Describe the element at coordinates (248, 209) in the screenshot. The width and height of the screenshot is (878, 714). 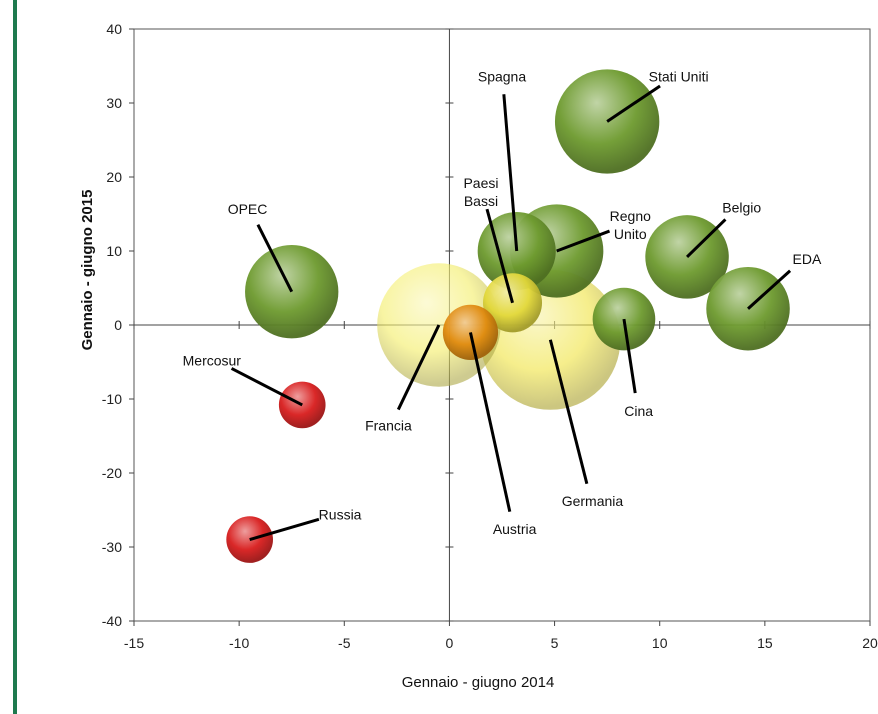
I see `annotation-label: OPEC` at that location.